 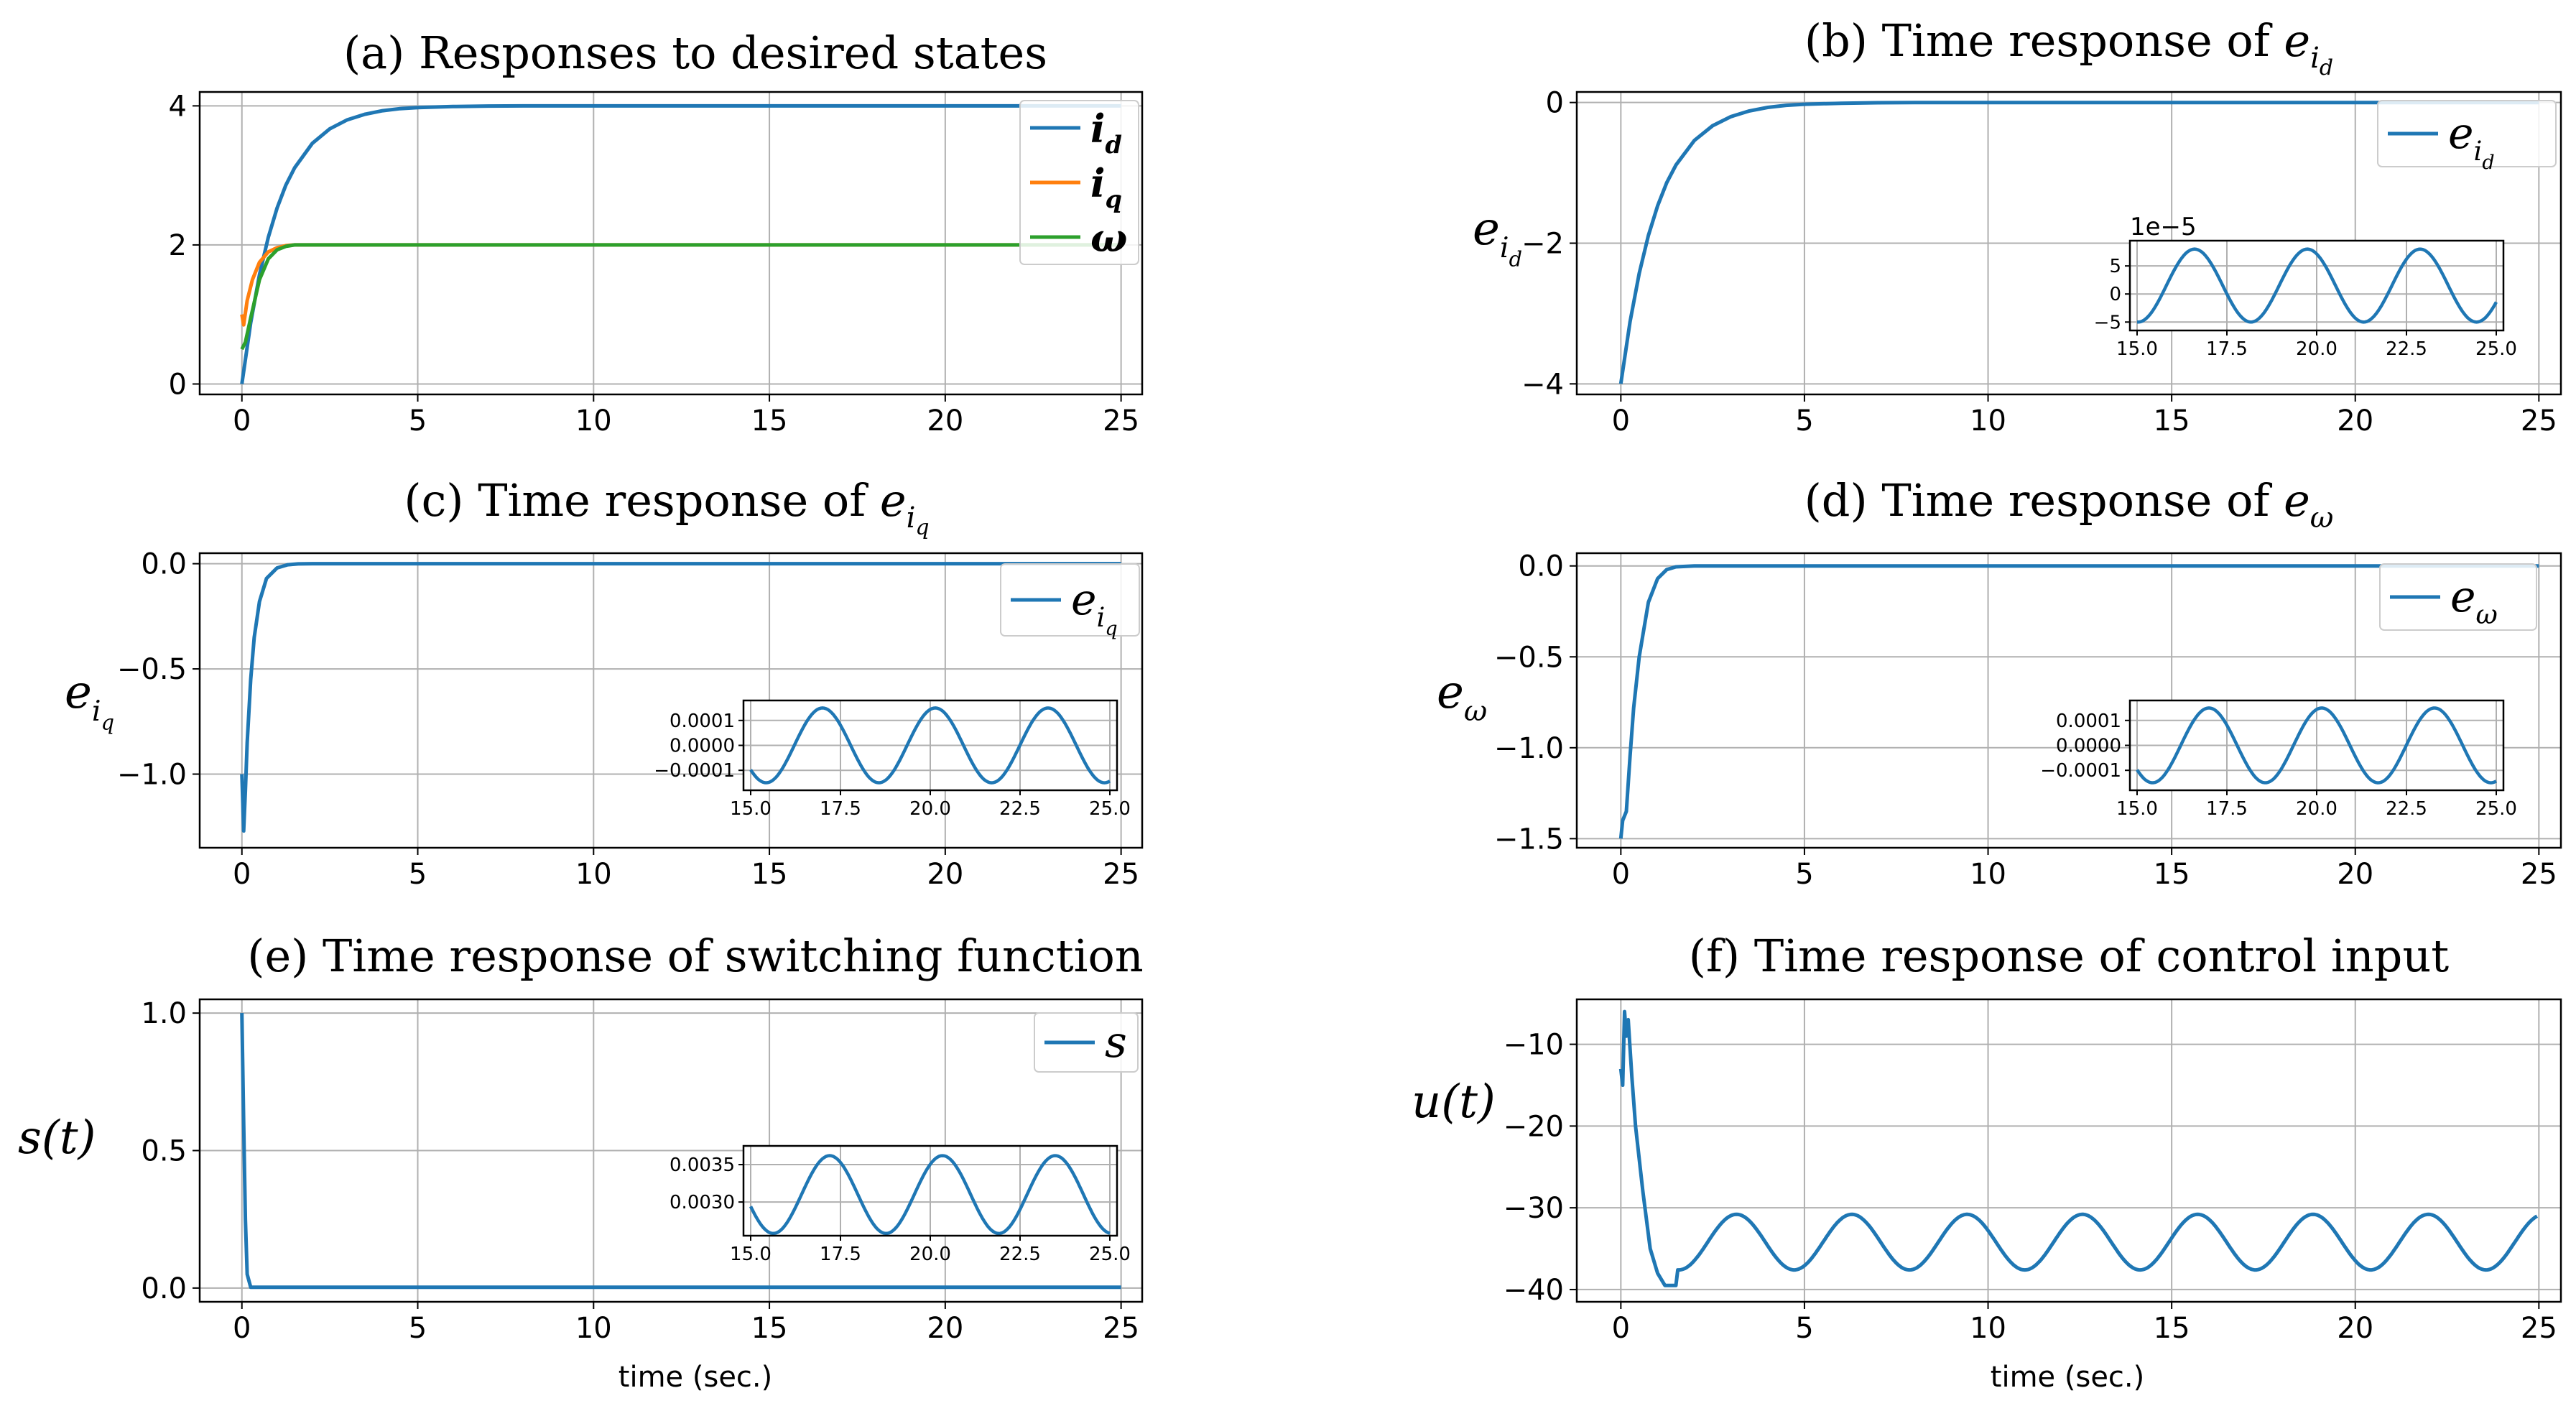 I want to click on inset-ytick-label: −0.0001, so click(x=2080, y=771).